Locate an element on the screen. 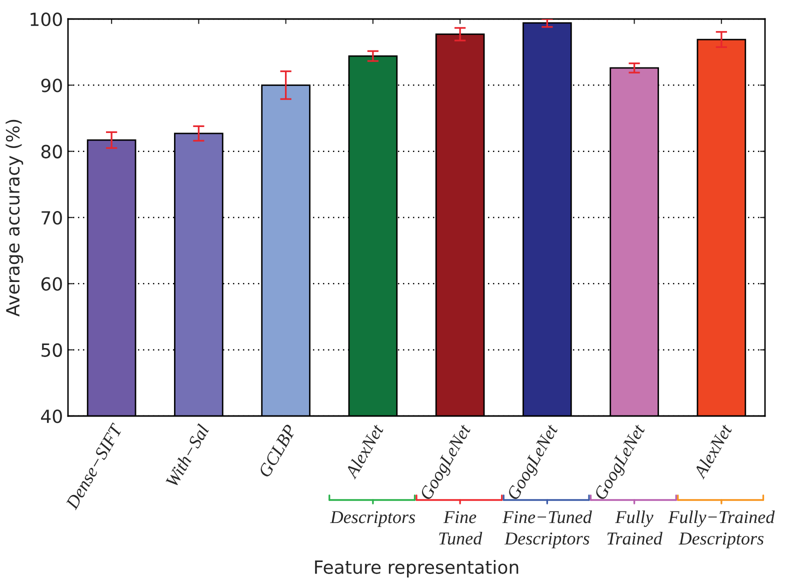 The image size is (793, 583). y-tick-label: 40 is located at coordinates (51, 416).